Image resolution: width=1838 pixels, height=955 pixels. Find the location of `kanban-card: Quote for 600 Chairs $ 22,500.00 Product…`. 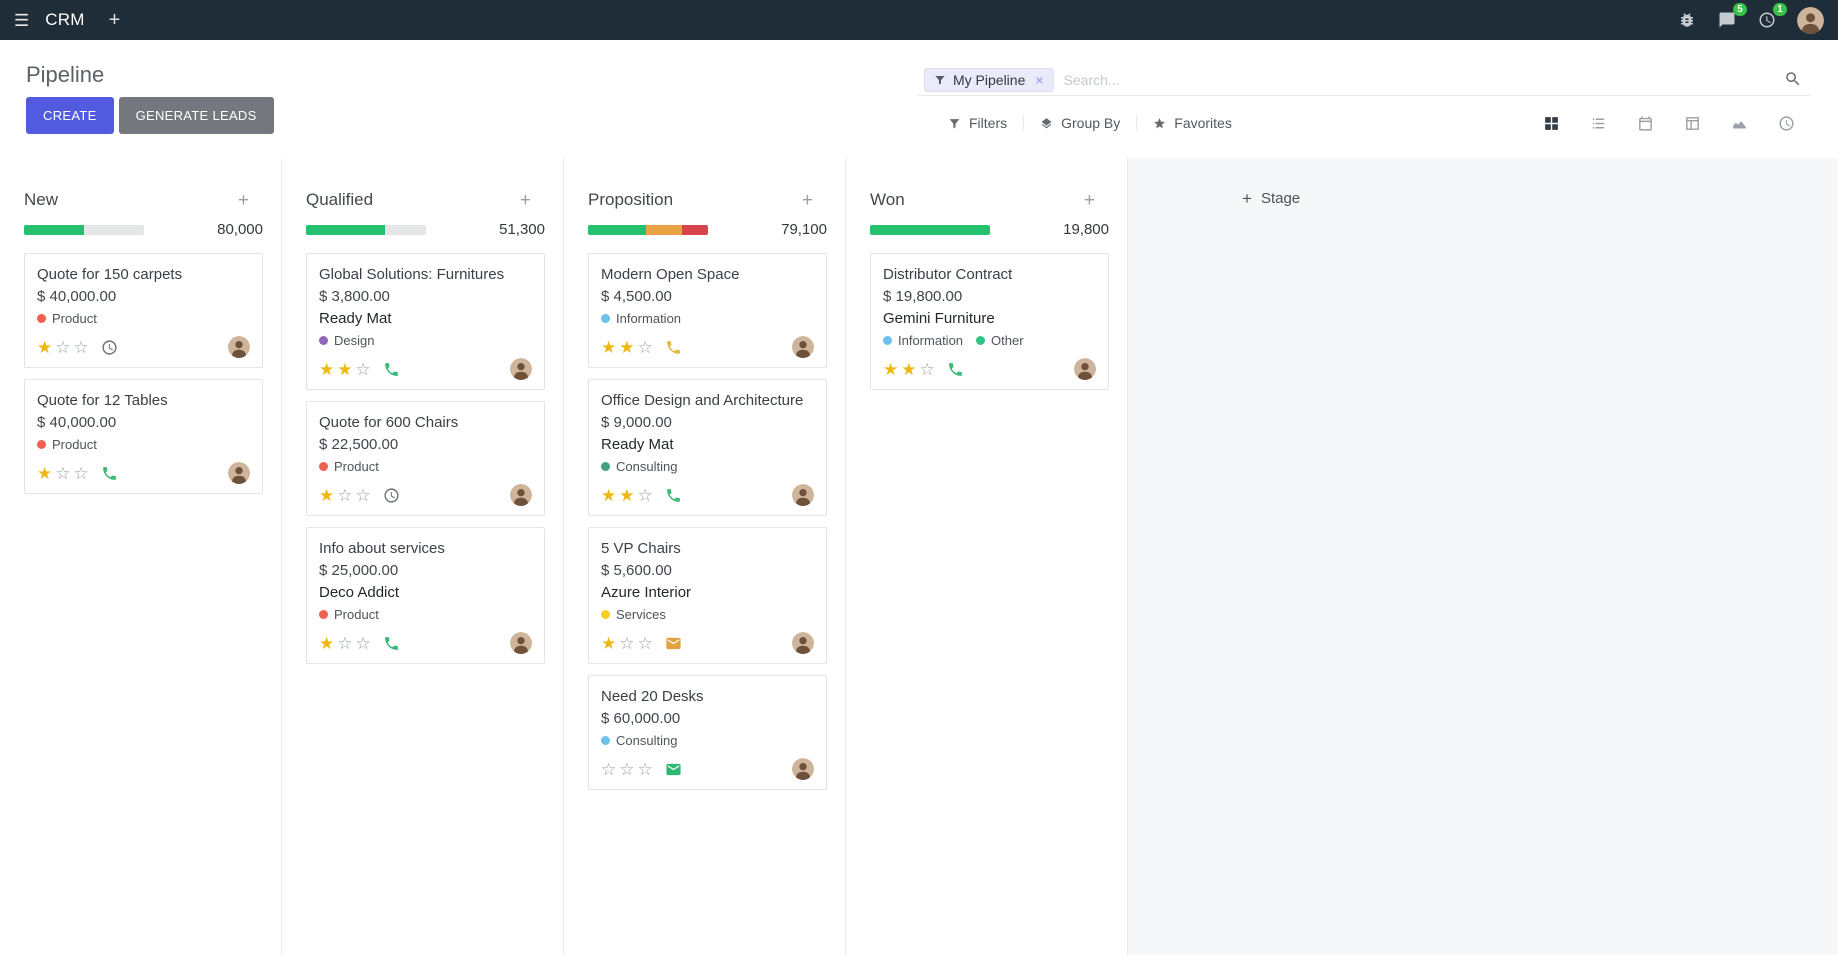

kanban-card: Quote for 600 Chairs $ 22,500.00 Product… is located at coordinates (425, 458).